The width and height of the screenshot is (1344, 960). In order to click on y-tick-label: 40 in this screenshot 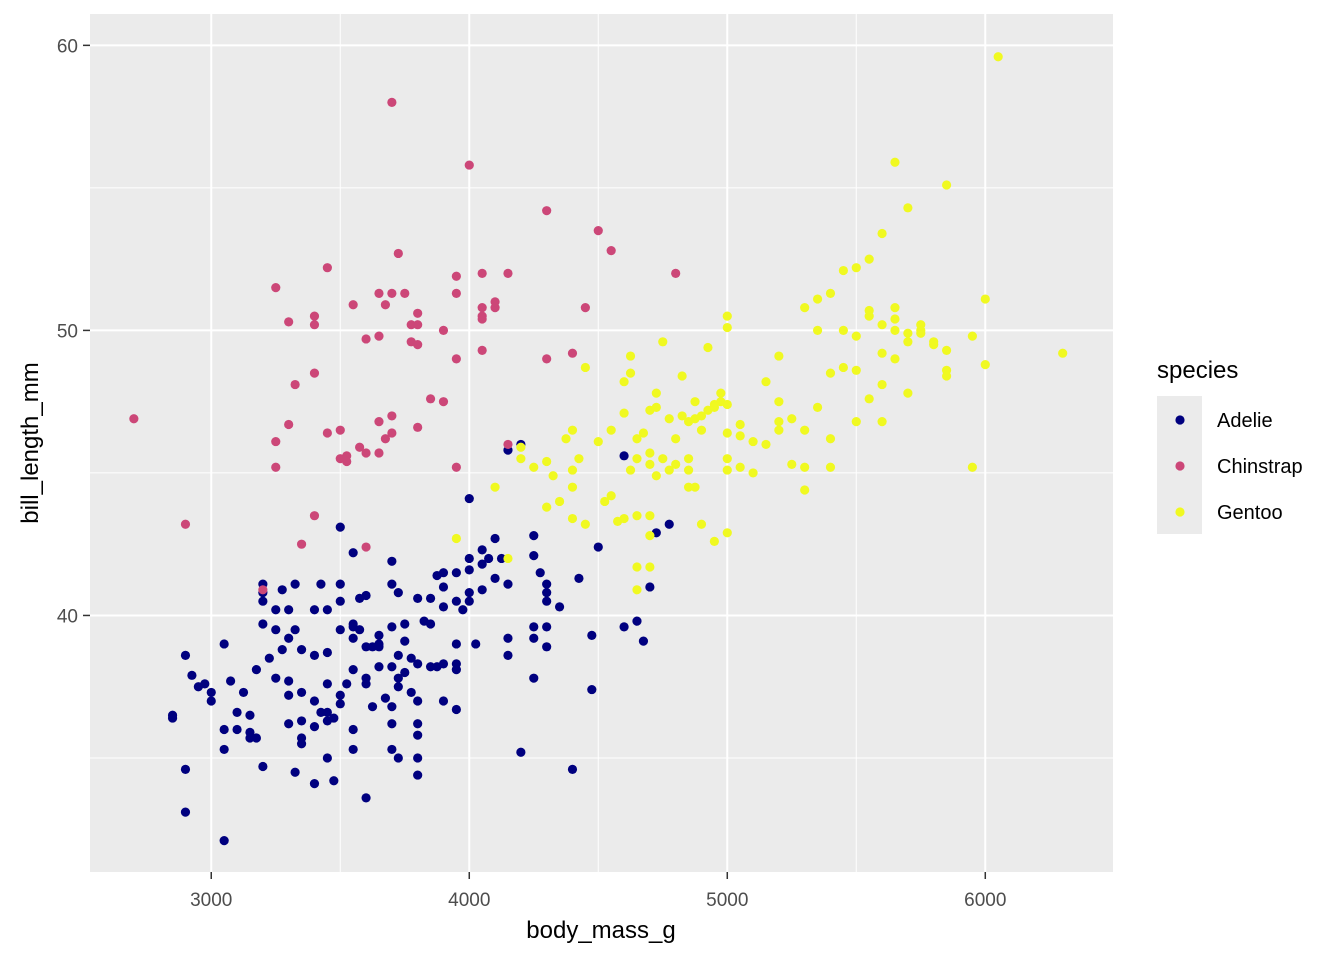, I will do `click(67, 616)`.